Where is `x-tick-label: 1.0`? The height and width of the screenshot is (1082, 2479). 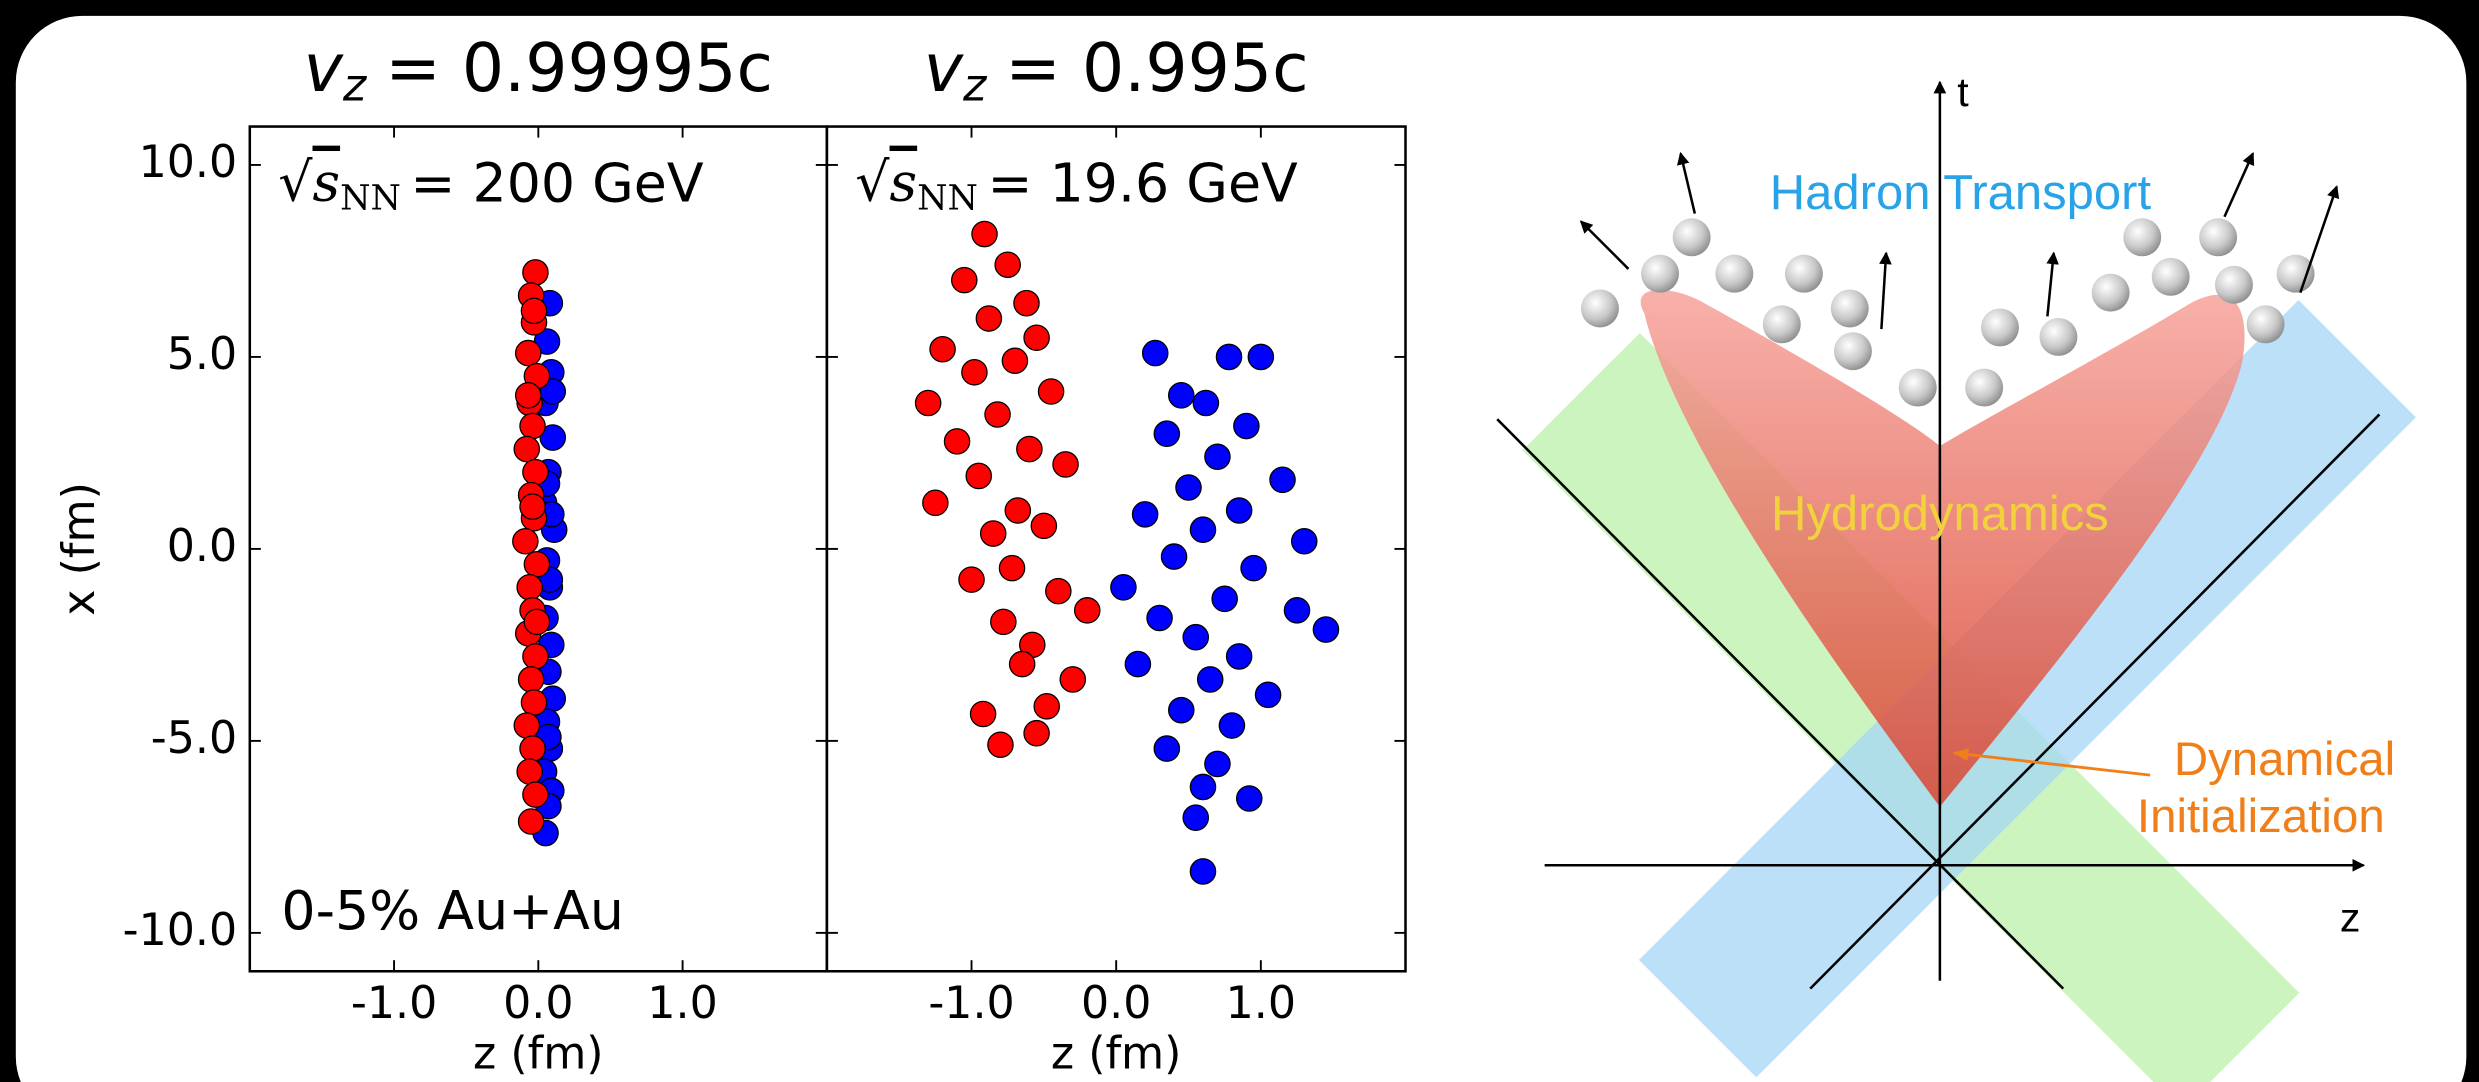 x-tick-label: 1.0 is located at coordinates (1261, 1003).